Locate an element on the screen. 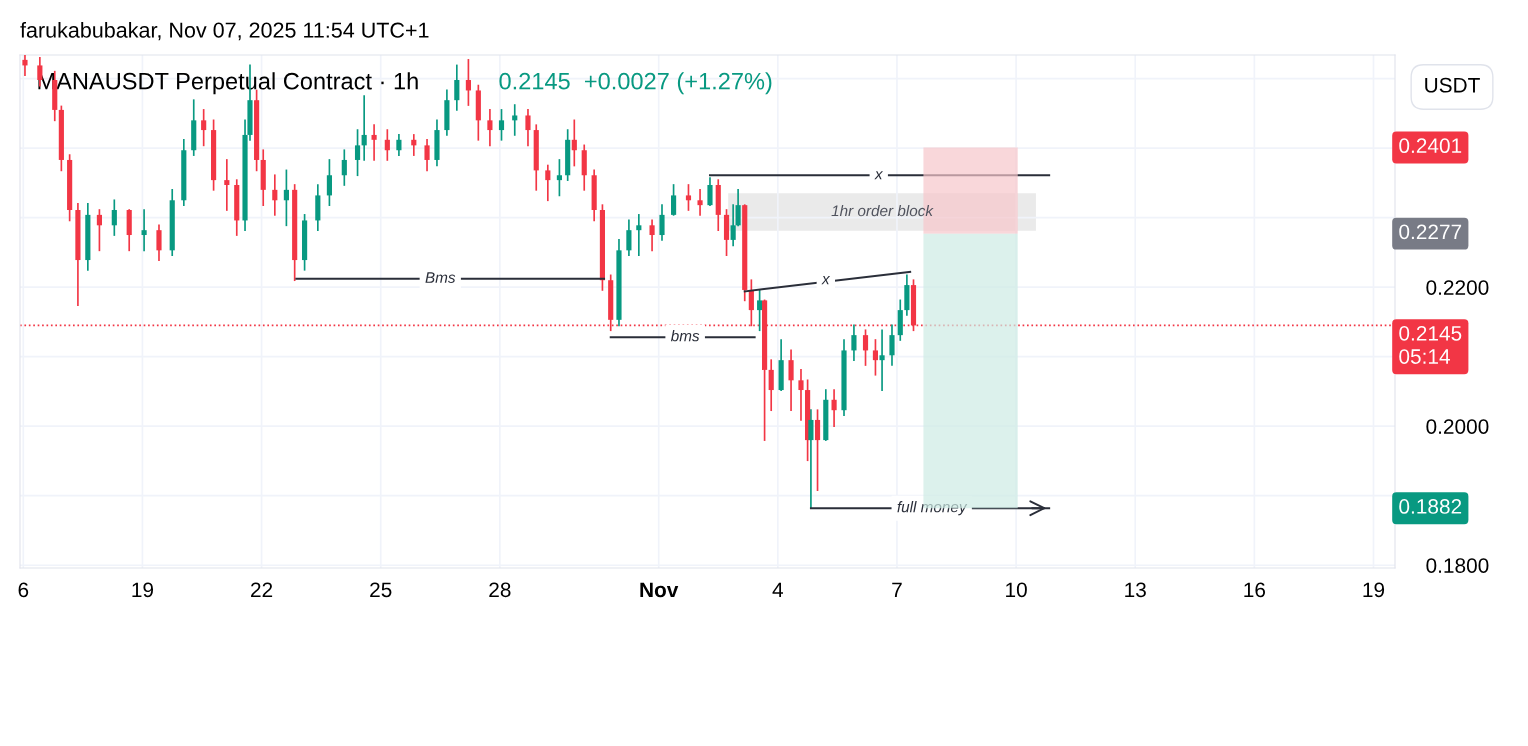  x-tick-label: 22 is located at coordinates (262, 589).